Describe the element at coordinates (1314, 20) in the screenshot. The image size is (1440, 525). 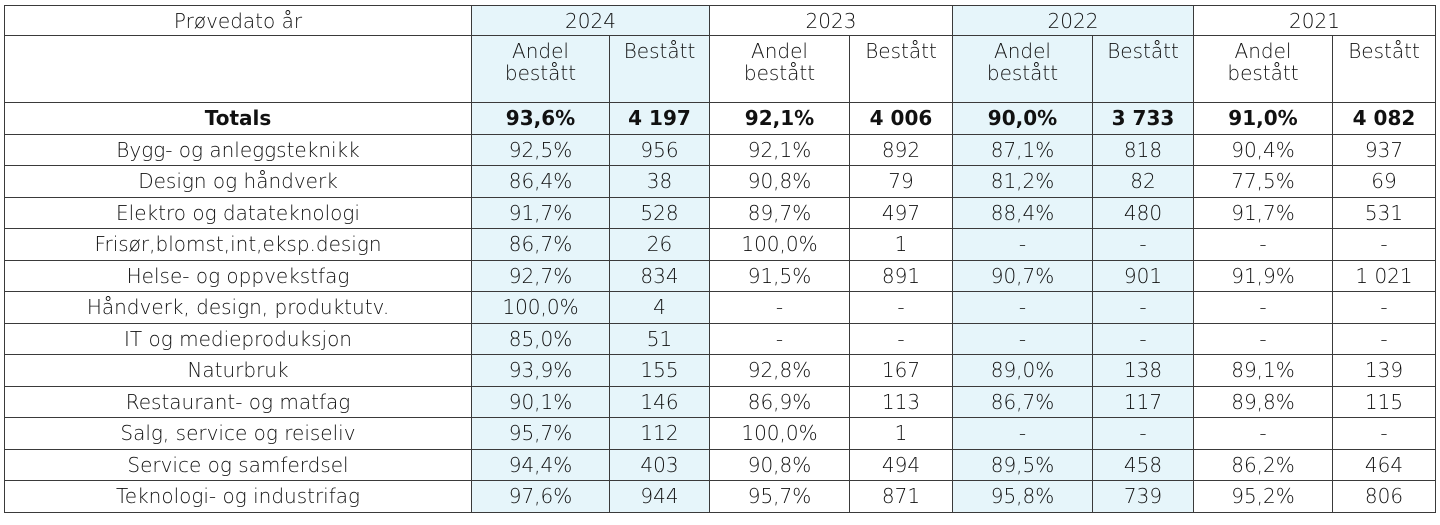
I see `year-2021-header: 2021` at that location.